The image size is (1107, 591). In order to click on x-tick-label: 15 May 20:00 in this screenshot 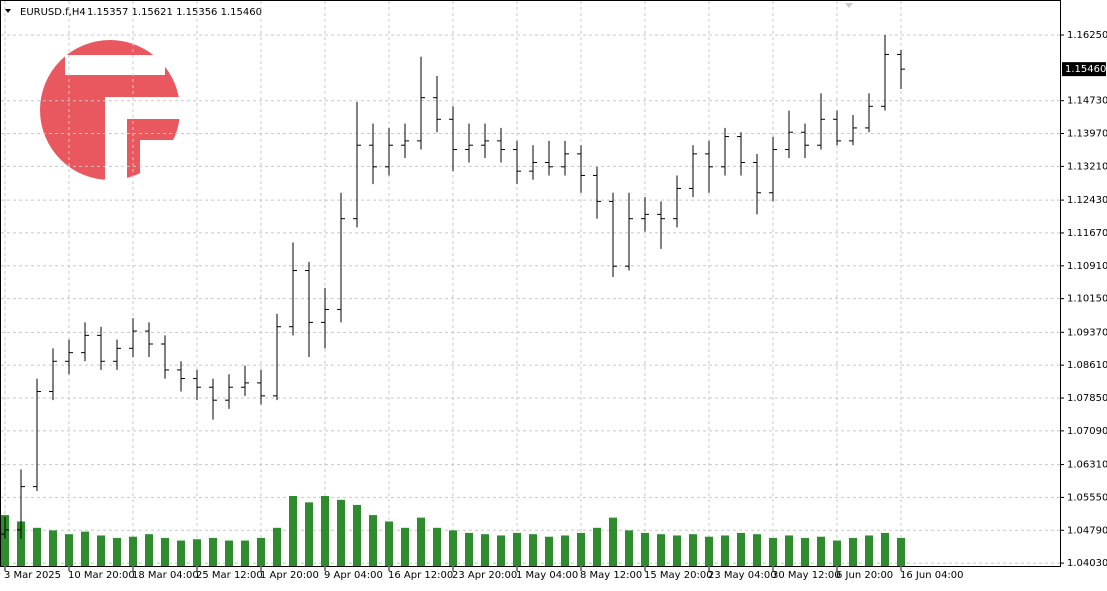, I will do `click(678, 575)`.